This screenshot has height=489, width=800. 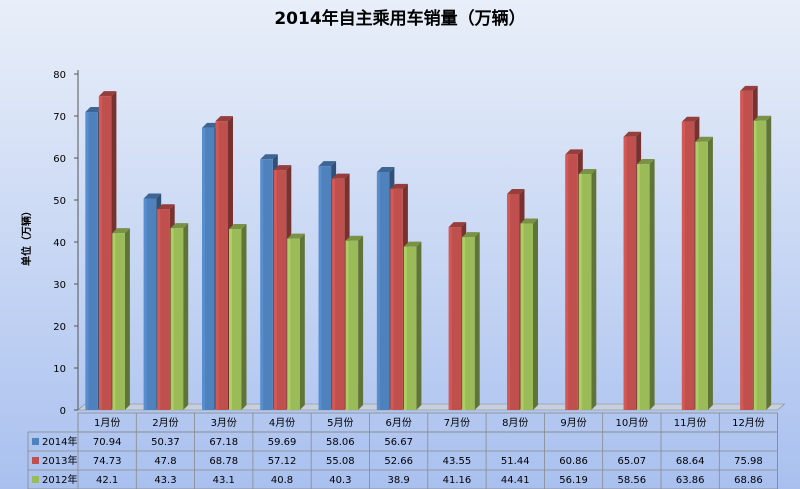 What do you see at coordinates (282, 480) in the screenshot?
I see `data-label: 40.8` at bounding box center [282, 480].